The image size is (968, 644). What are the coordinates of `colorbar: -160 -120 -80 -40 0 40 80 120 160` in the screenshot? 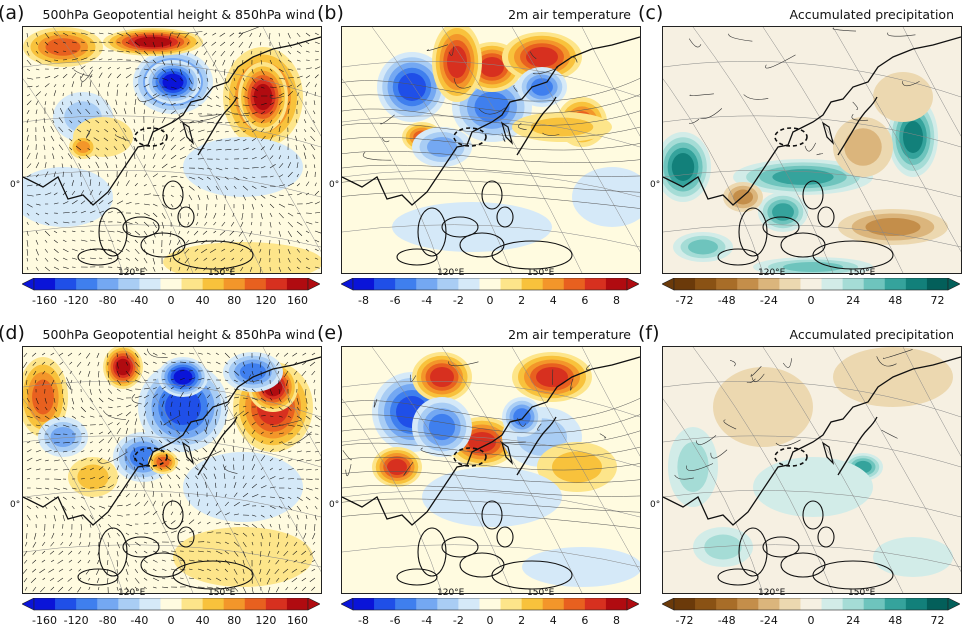 It's located at (171, 300).